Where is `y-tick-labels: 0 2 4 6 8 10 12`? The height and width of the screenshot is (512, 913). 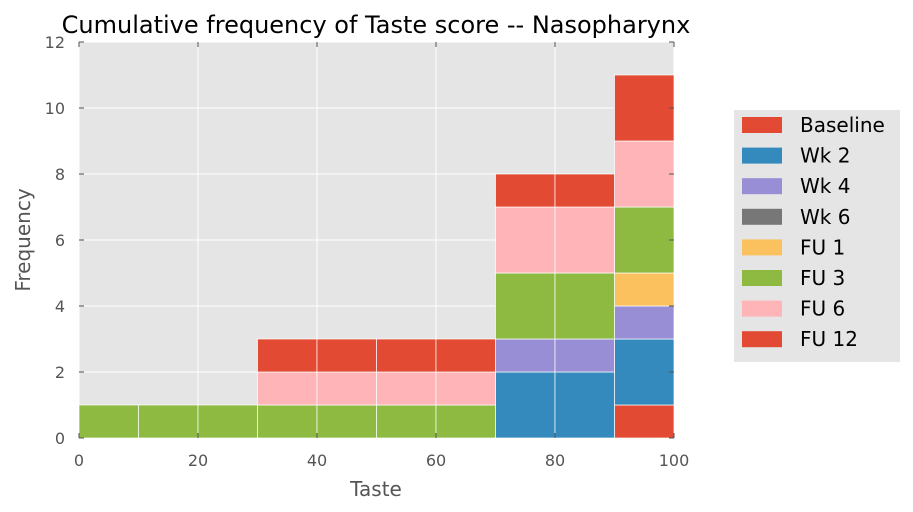
y-tick-labels: 0 2 4 6 8 10 12 is located at coordinates (55, 240).